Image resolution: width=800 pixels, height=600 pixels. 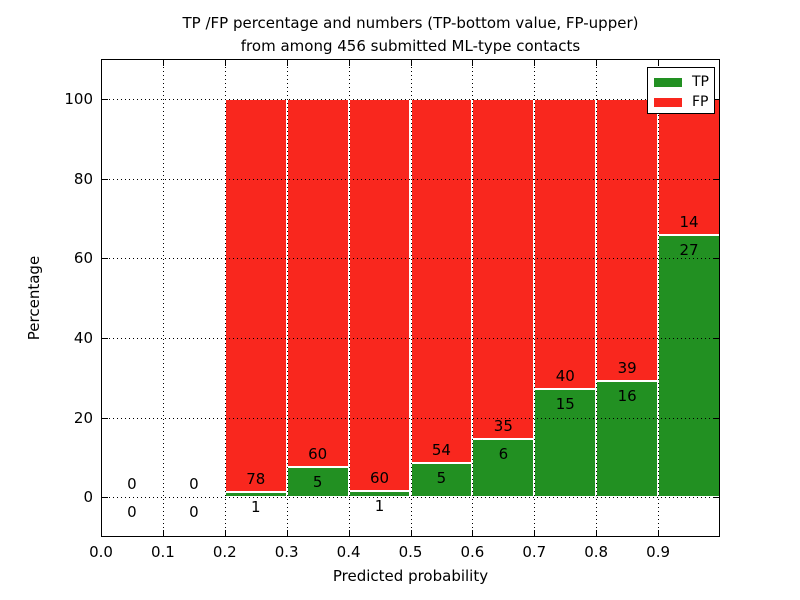 What do you see at coordinates (689, 249) in the screenshot?
I see `tp-count-label: 27` at bounding box center [689, 249].